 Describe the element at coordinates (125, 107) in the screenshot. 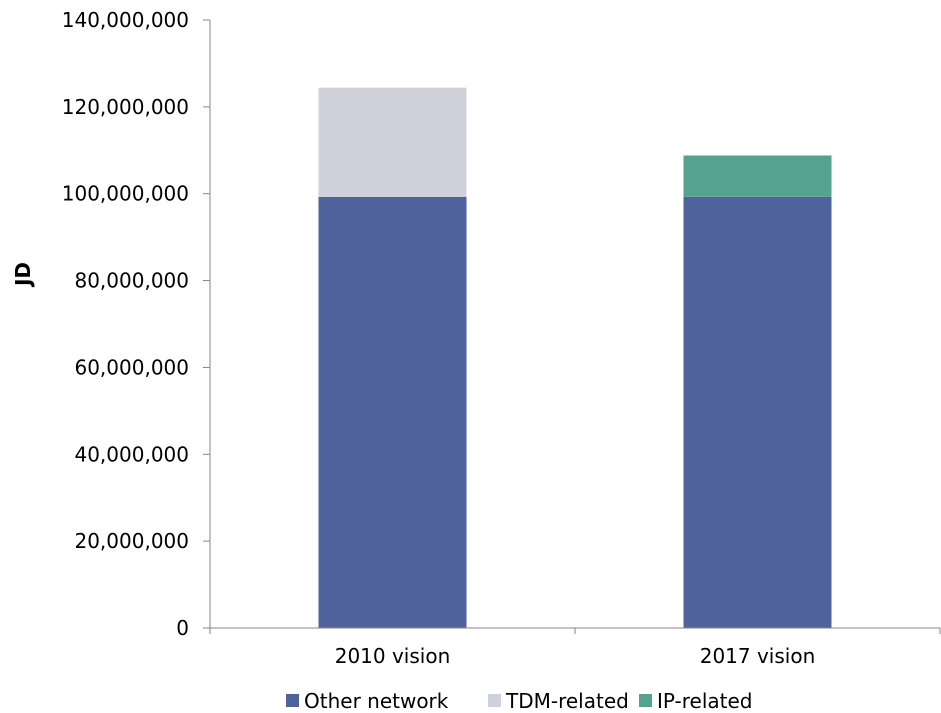

I see `y-tick-label: 120,000,000` at that location.